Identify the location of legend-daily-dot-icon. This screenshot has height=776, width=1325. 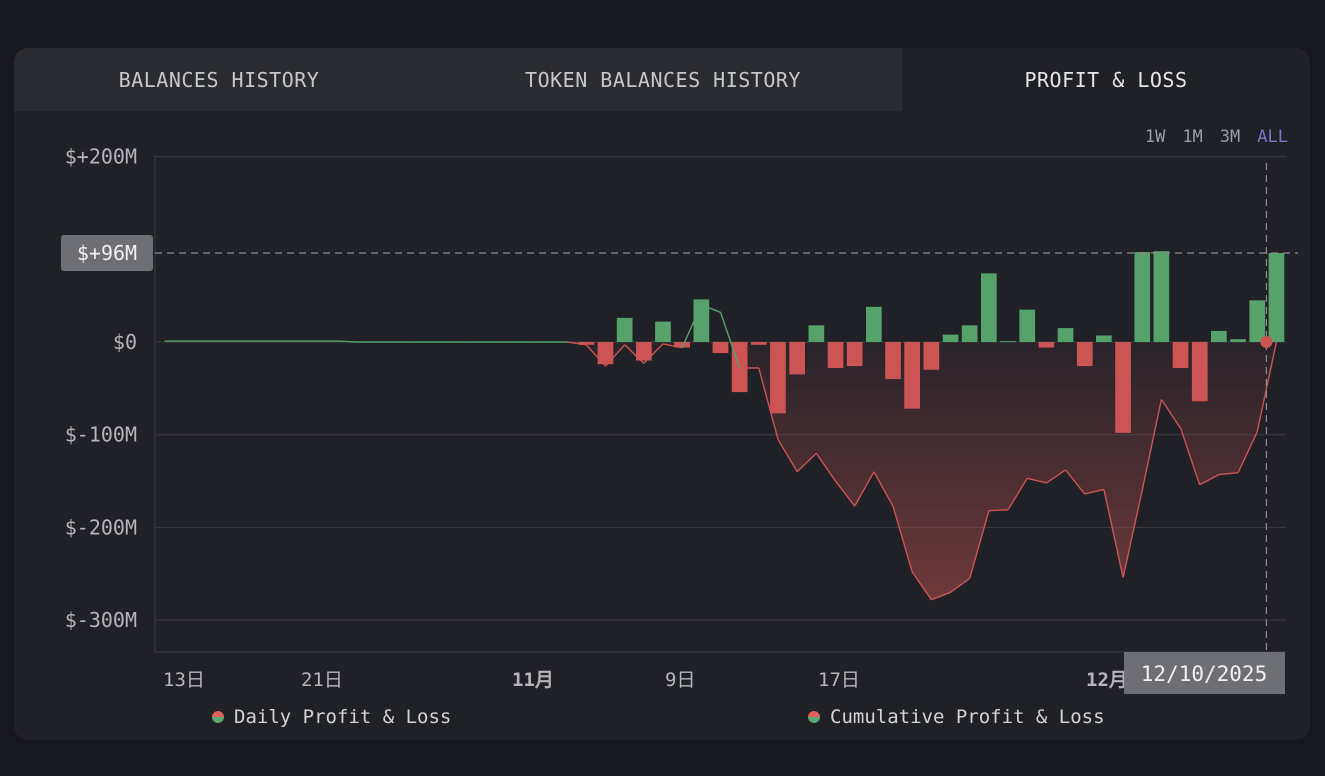
(218, 717).